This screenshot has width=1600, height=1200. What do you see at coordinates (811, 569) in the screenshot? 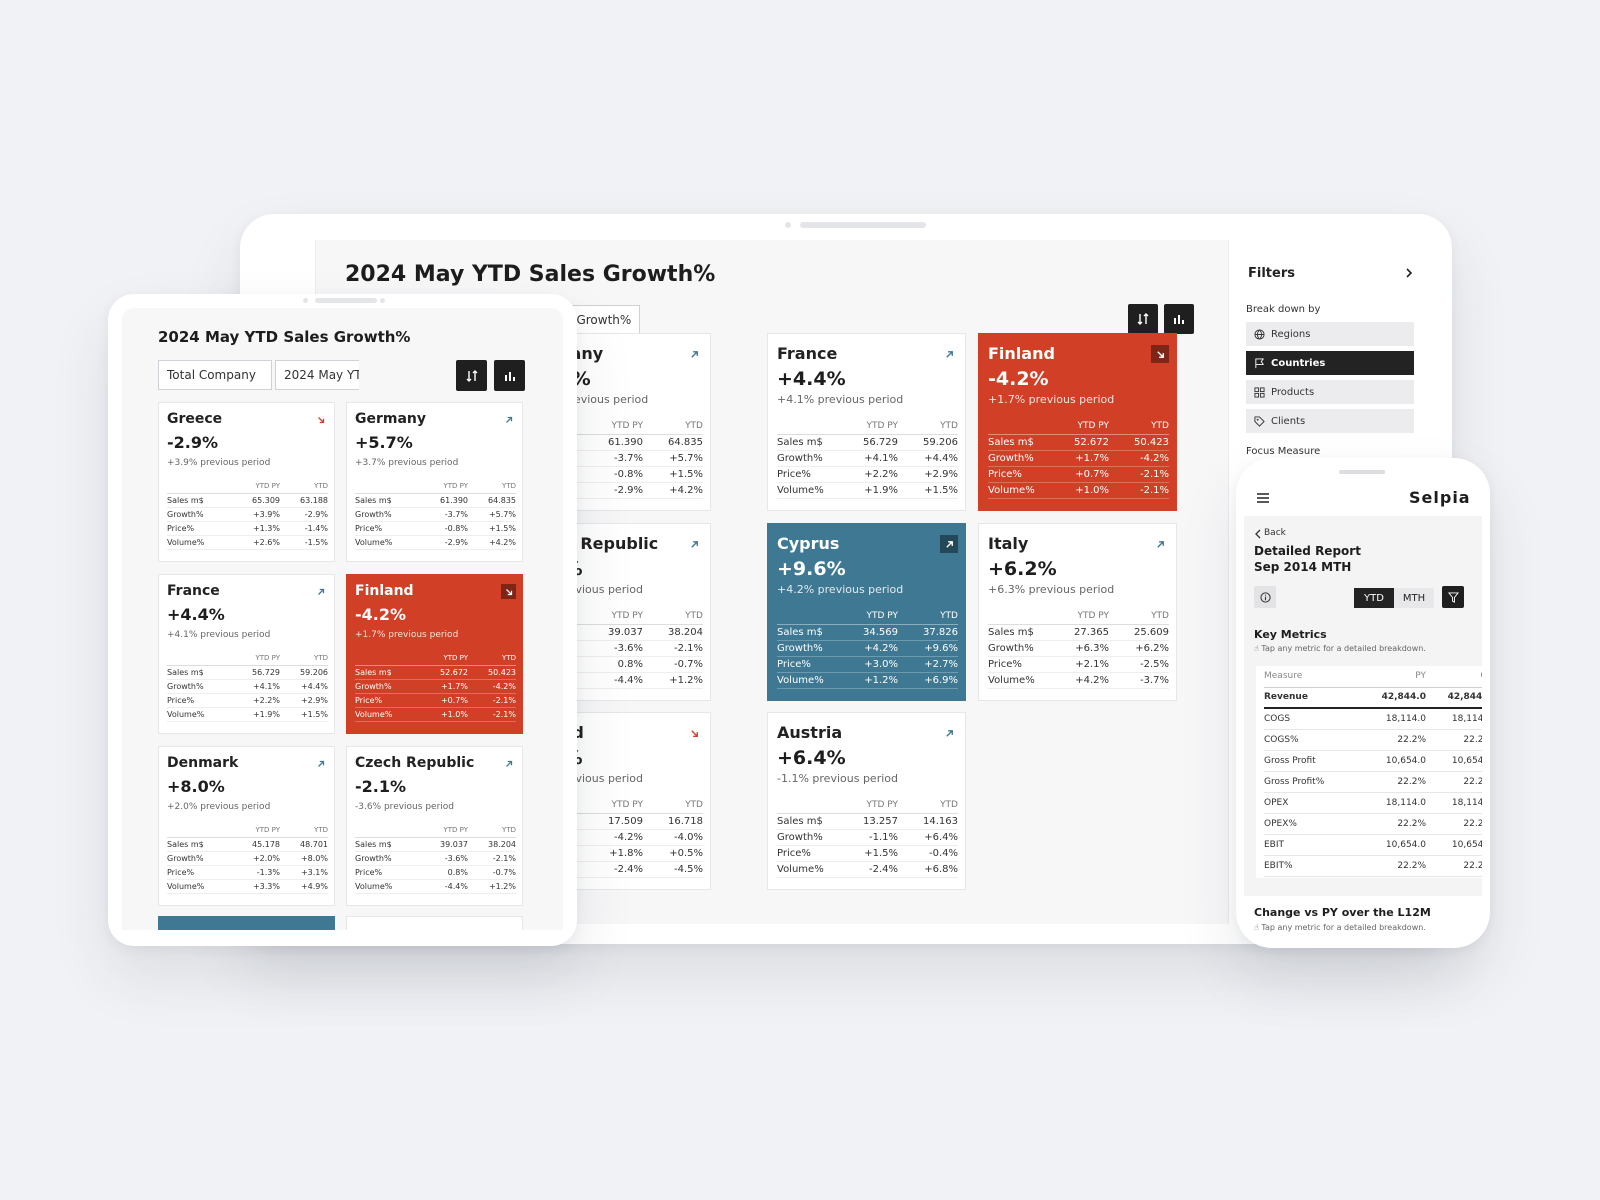
I see `growth-value: +9.6%` at bounding box center [811, 569].